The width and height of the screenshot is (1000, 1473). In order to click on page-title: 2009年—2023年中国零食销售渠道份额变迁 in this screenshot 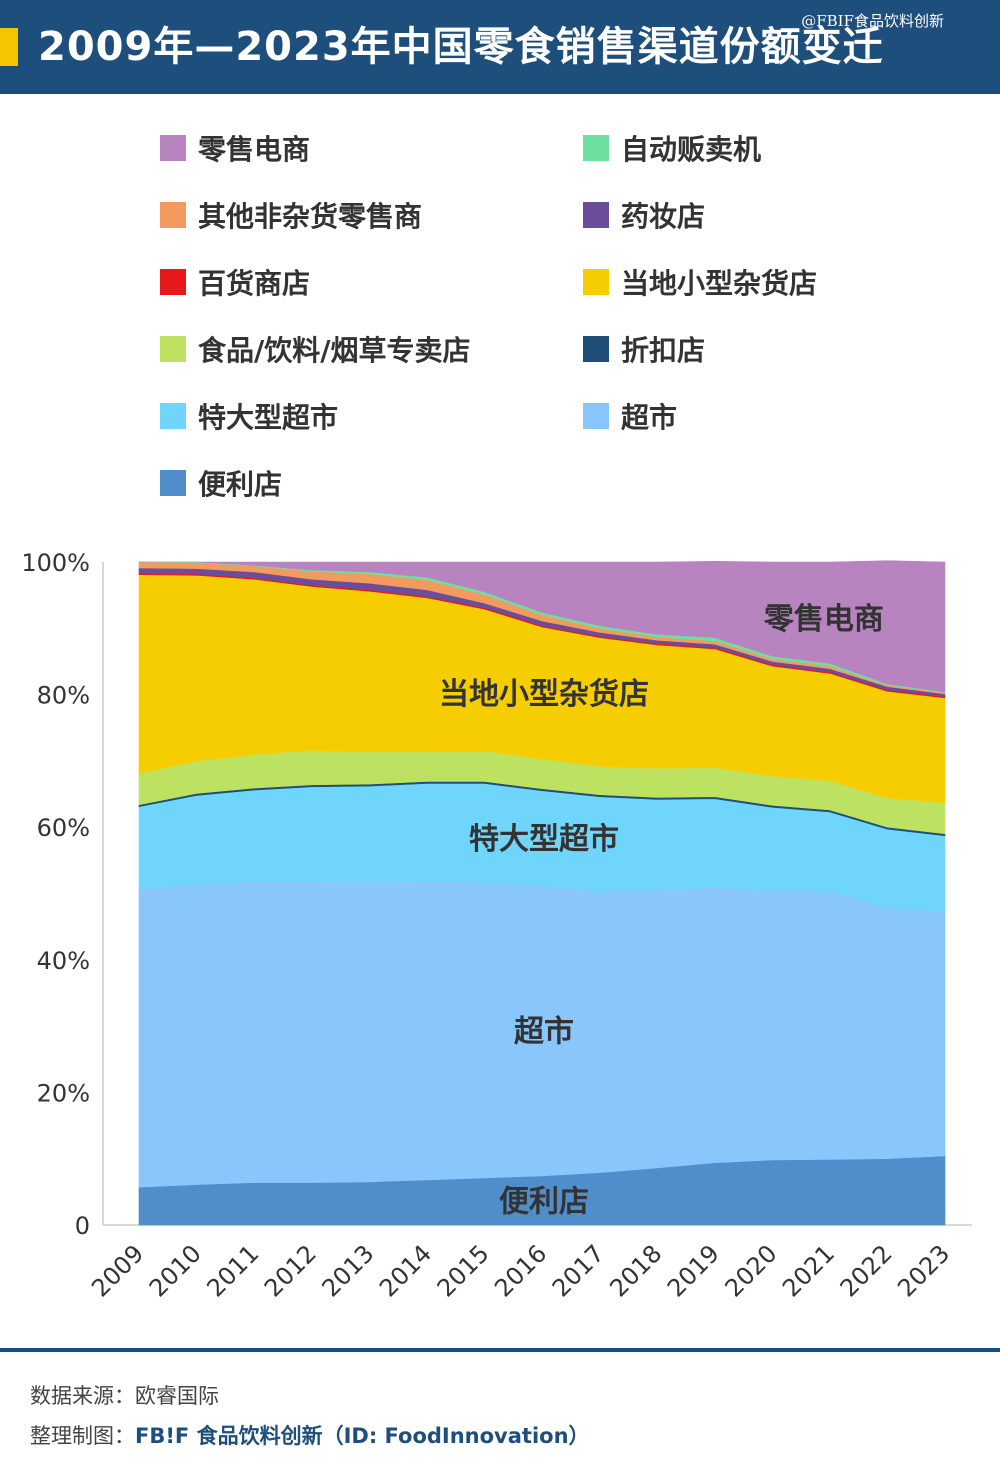, I will do `click(461, 47)`.